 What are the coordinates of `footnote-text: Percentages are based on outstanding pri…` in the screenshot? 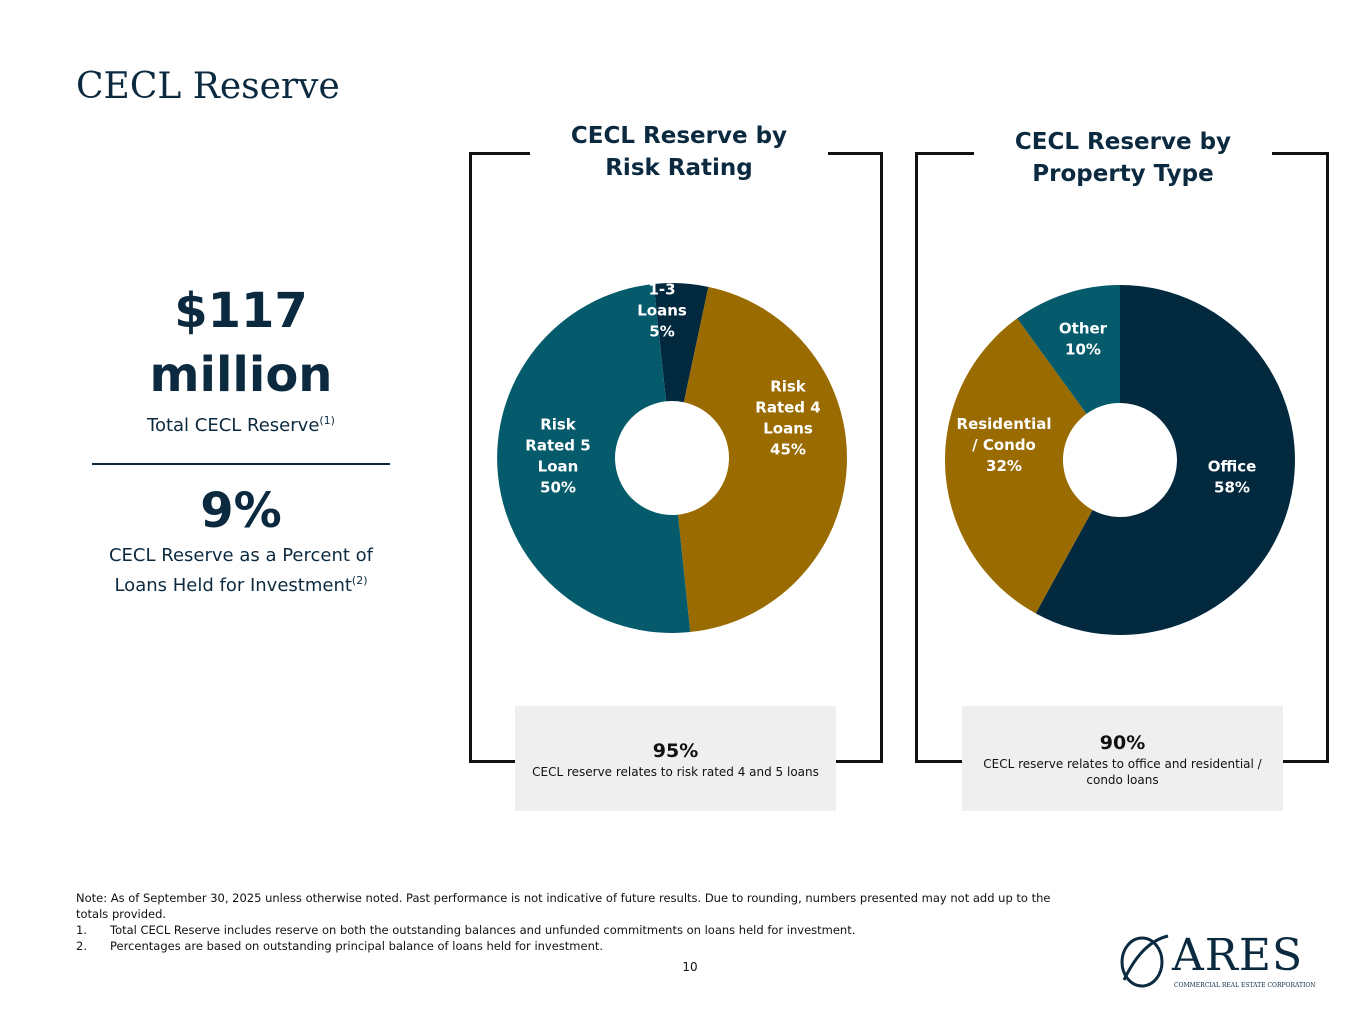 It's located at (357, 946).